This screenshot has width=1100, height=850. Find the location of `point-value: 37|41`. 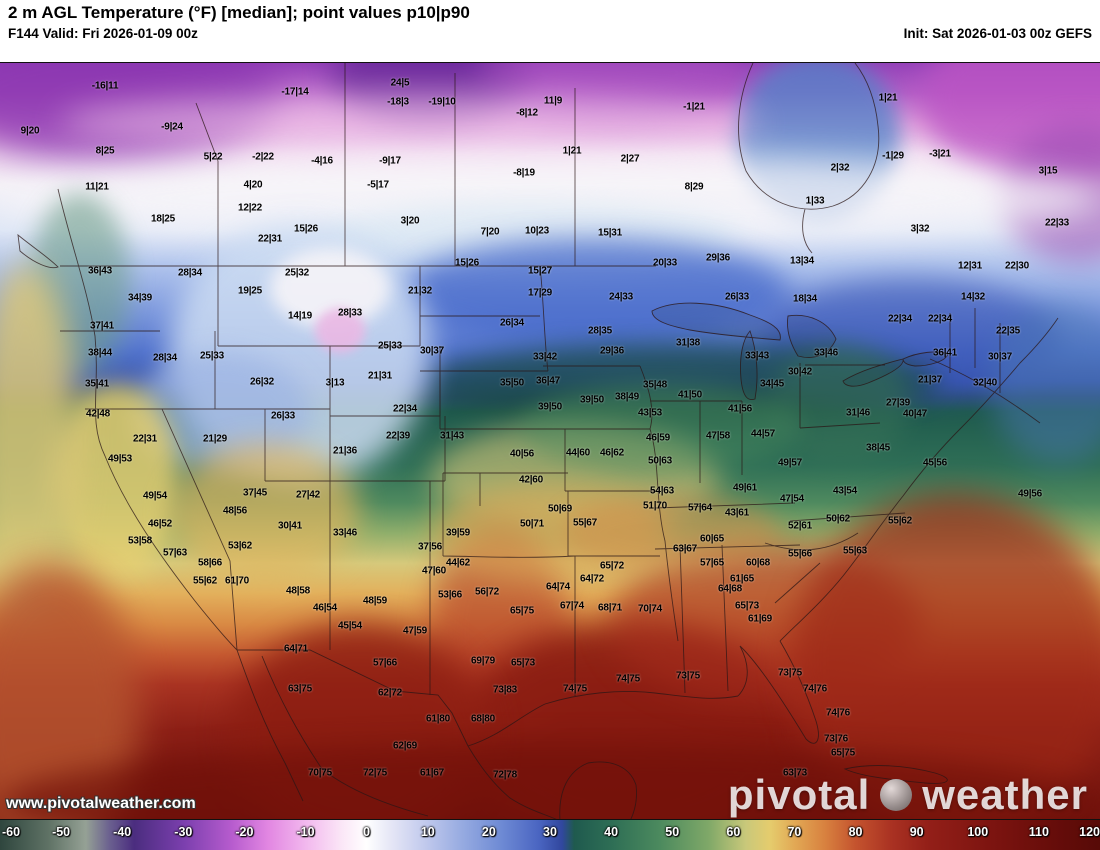

point-value: 37|41 is located at coordinates (102, 326).